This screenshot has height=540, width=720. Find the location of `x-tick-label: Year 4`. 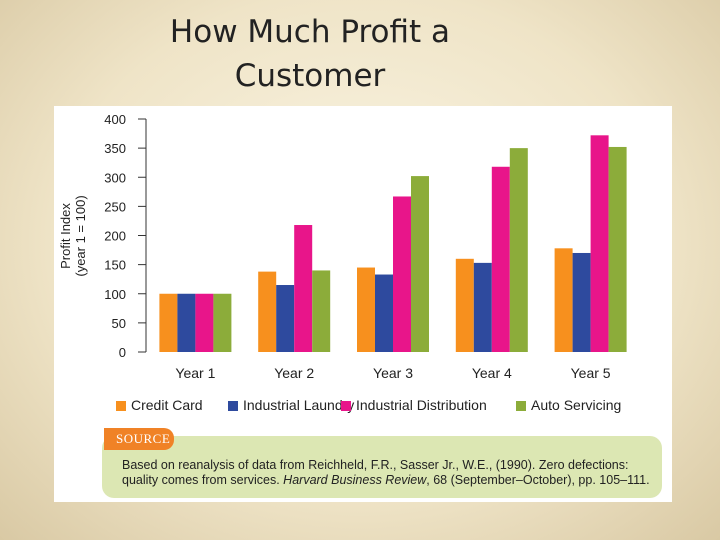

x-tick-label: Year 4 is located at coordinates (492, 373).